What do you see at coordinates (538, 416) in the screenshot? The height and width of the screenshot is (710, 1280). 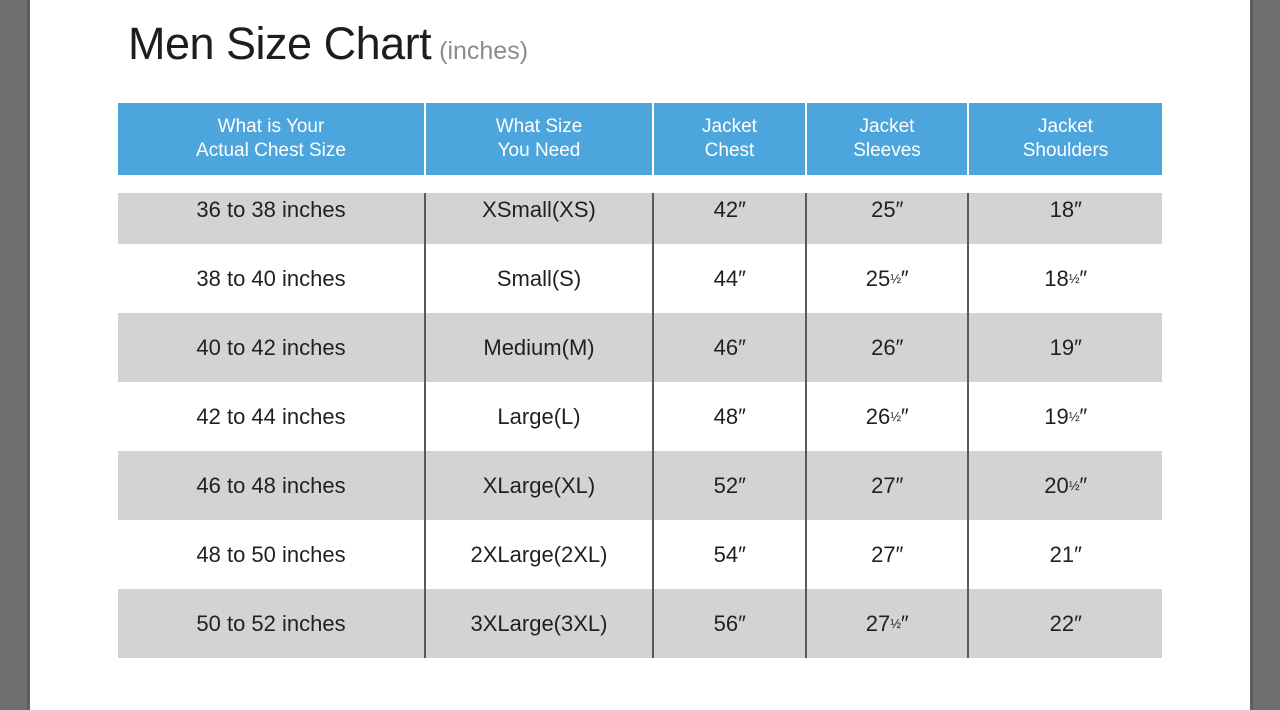 I see `cell-size-you-need: Large(L)` at bounding box center [538, 416].